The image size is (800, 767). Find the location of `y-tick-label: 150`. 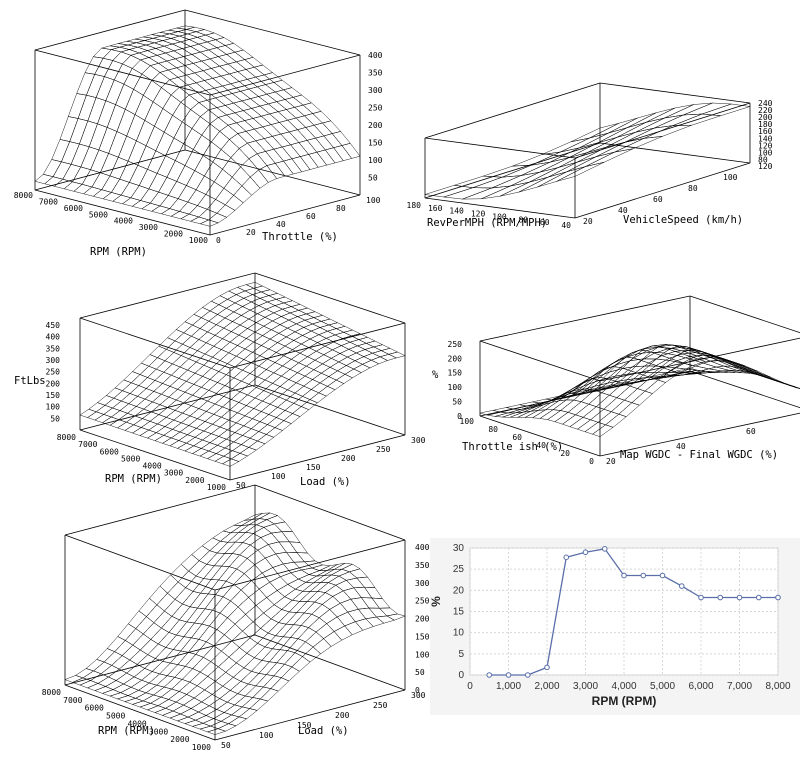

y-tick-label: 150 is located at coordinates (313, 467).